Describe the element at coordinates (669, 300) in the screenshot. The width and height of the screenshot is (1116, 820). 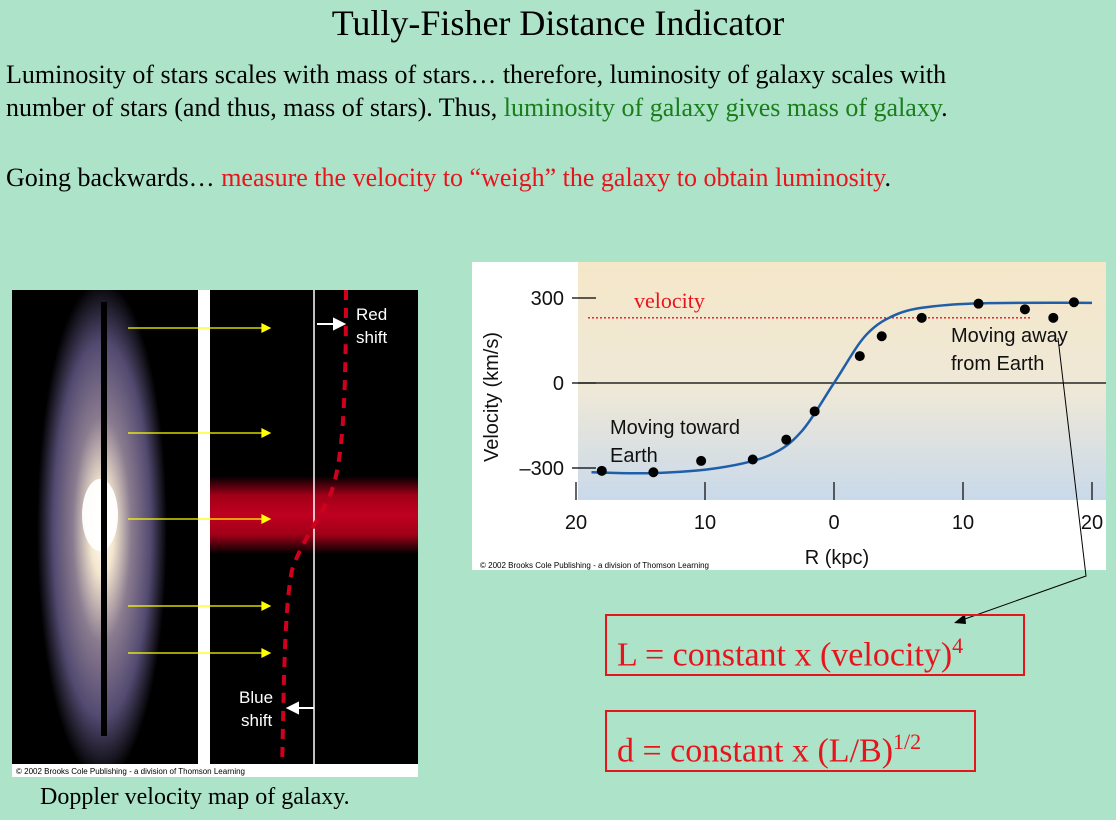
I see `velocity-label: velocity` at that location.